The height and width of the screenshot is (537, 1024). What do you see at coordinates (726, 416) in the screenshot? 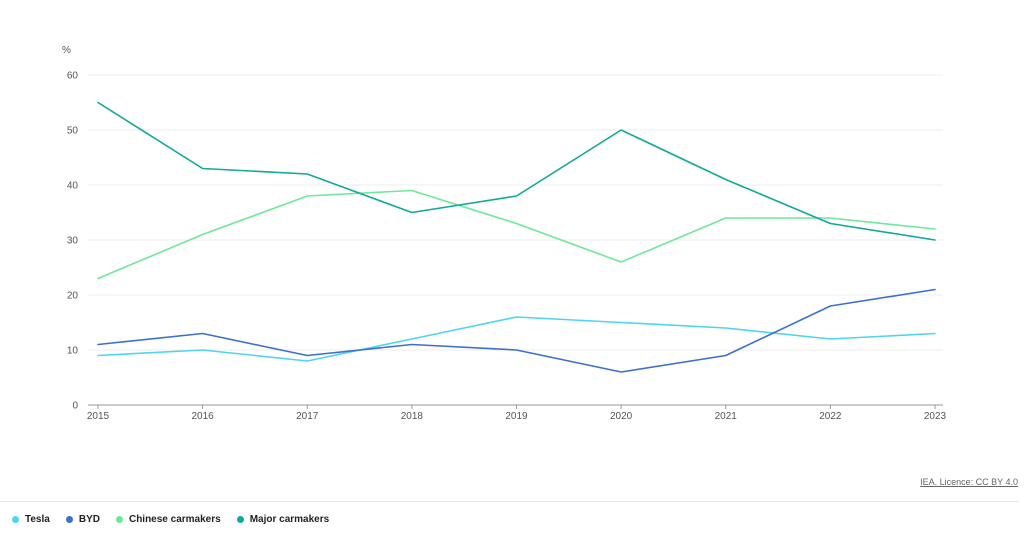
I see `x-tick-label: 2021` at bounding box center [726, 416].